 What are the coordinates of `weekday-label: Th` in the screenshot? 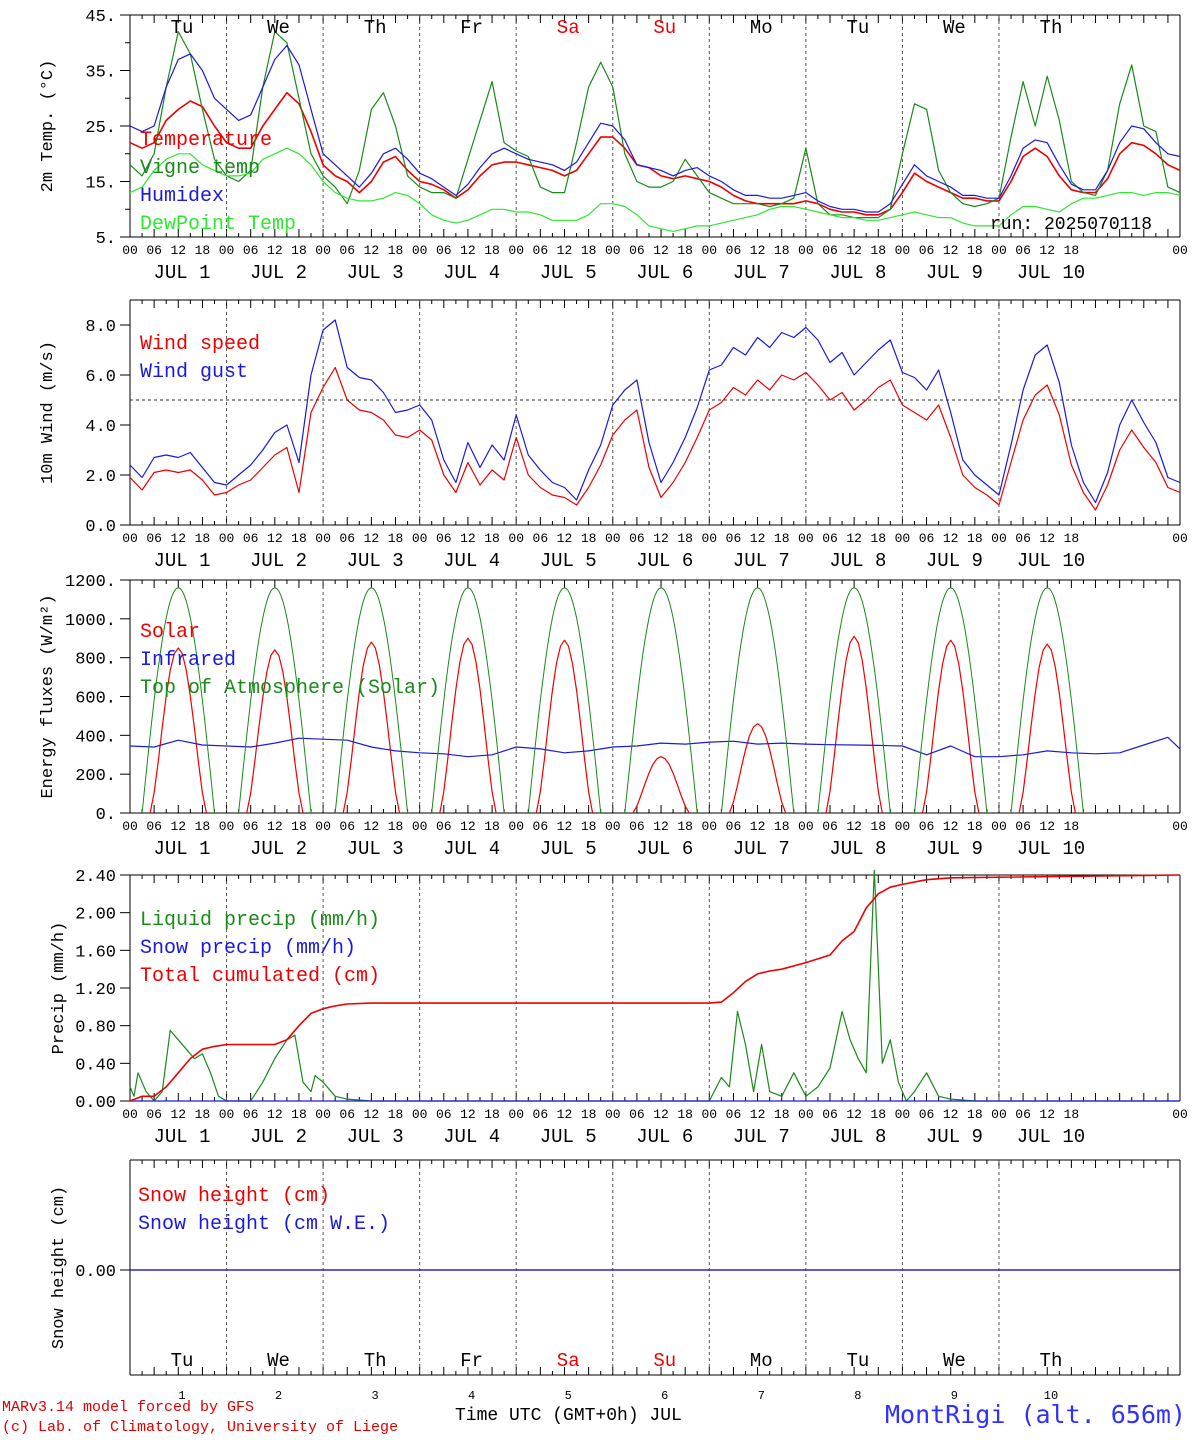 It's located at (375, 28).